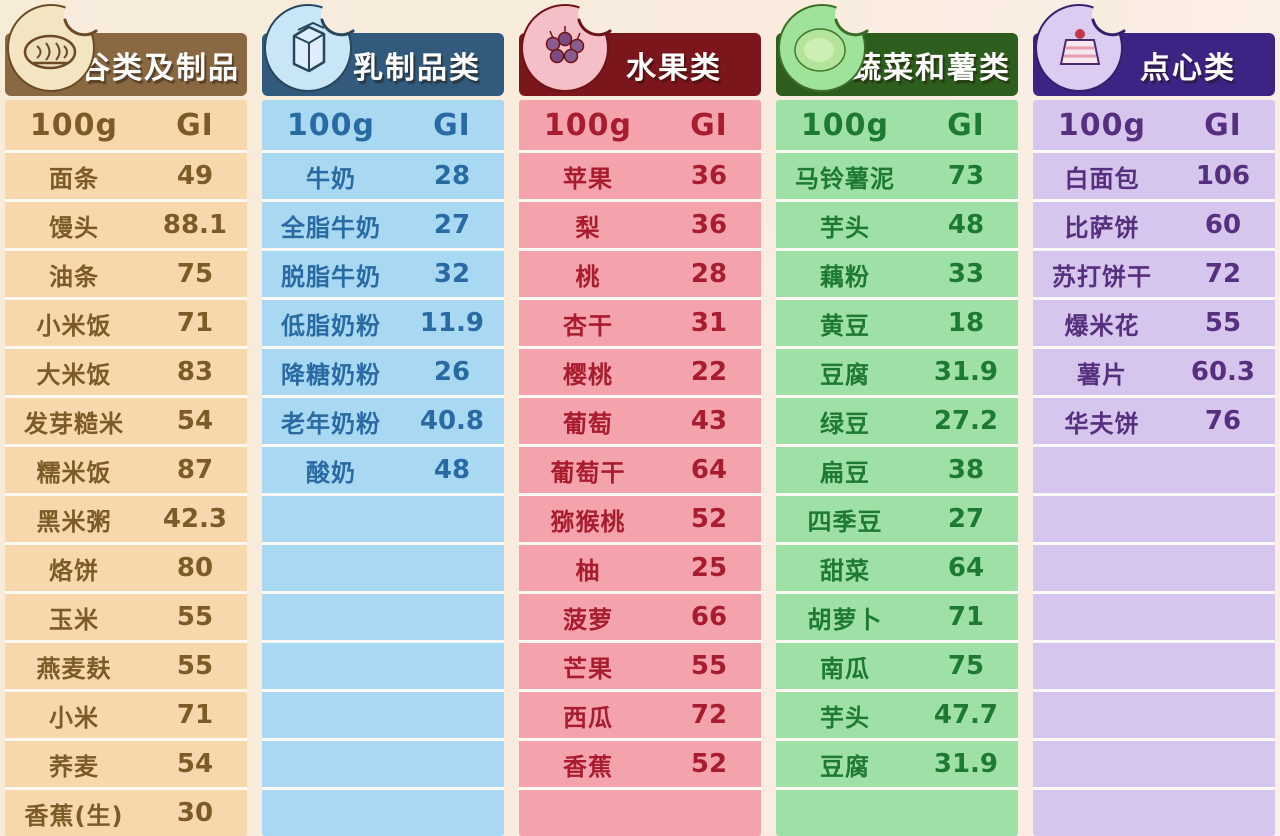 The width and height of the screenshot is (1280, 836). Describe the element at coordinates (709, 470) in the screenshot. I see `gi-value: 64` at that location.